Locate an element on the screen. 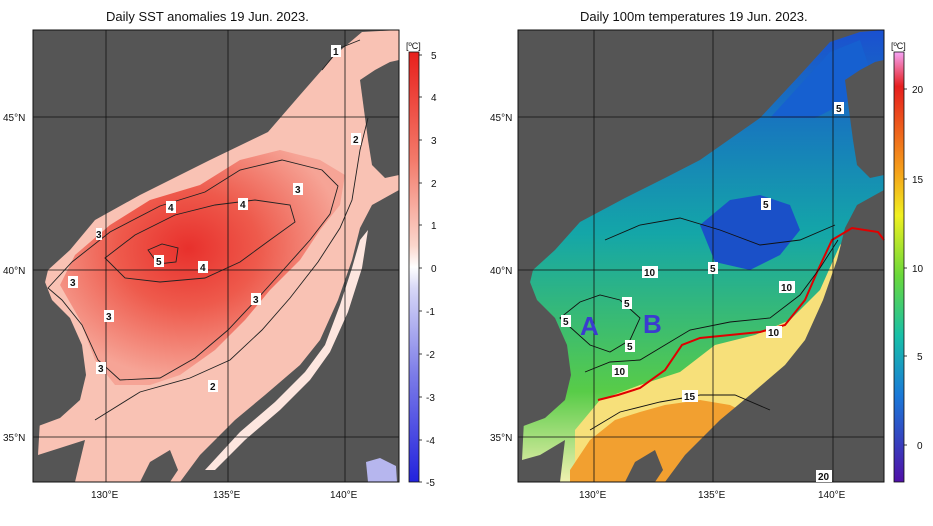 This screenshot has height=526, width=933. left-lon-135: 135°E is located at coordinates (227, 495).